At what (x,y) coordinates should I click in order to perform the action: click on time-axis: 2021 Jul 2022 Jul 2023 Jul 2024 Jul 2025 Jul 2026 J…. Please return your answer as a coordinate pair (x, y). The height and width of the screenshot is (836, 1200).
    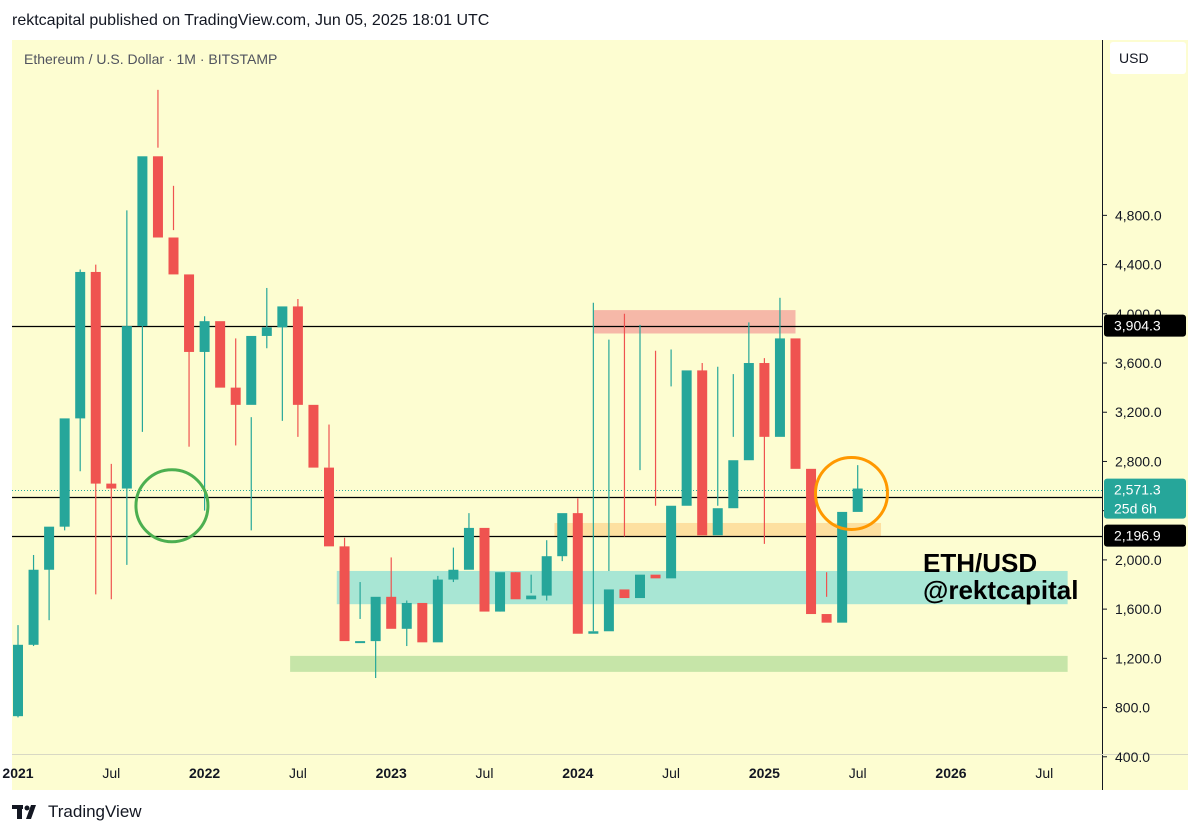
    Looking at the image, I should click on (527, 773).